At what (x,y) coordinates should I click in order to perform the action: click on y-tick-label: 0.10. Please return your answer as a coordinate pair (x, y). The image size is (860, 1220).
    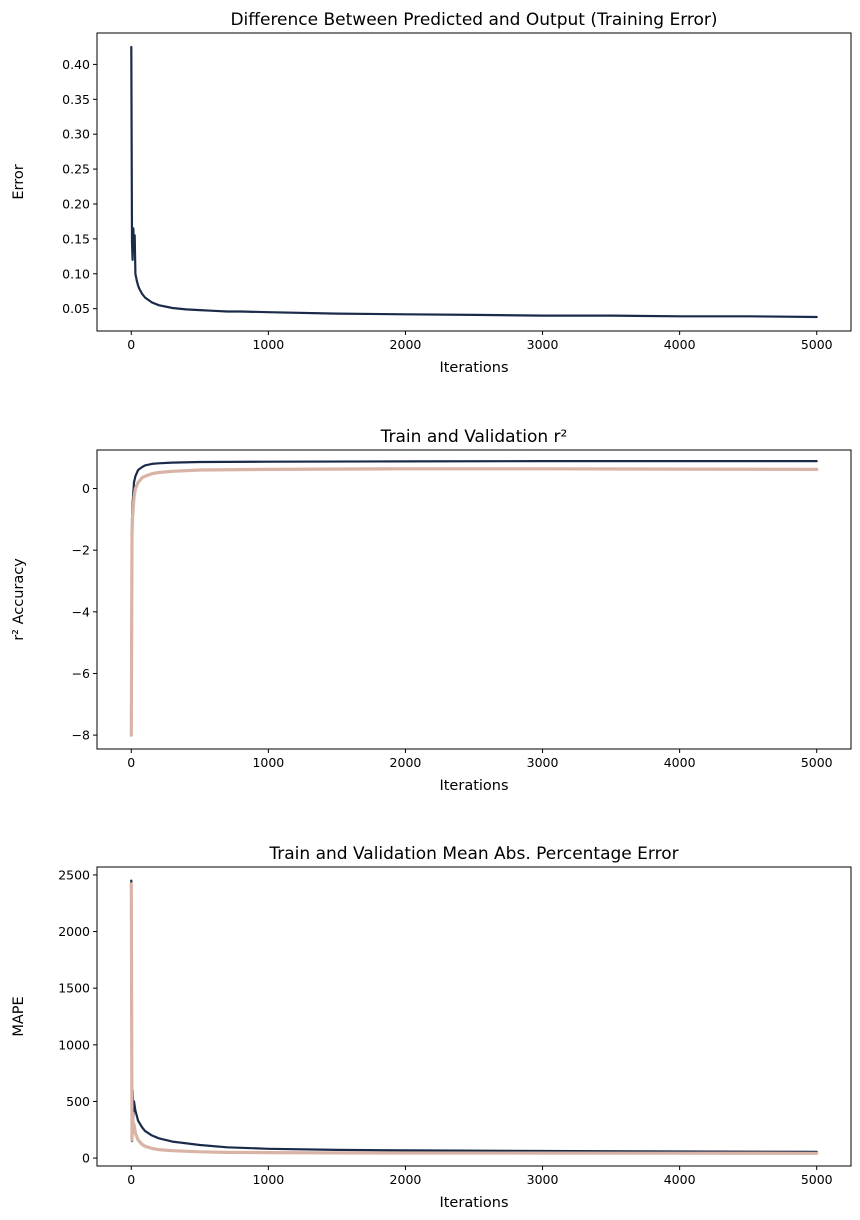
    Looking at the image, I should click on (76, 273).